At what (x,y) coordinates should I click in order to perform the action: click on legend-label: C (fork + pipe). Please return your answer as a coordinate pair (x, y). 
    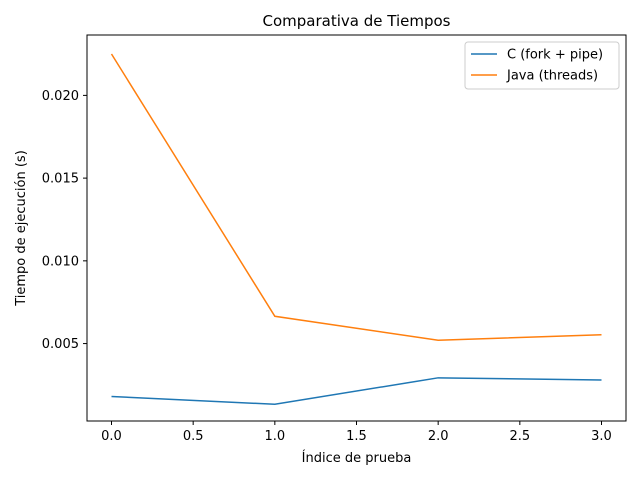
    Looking at the image, I should click on (555, 55).